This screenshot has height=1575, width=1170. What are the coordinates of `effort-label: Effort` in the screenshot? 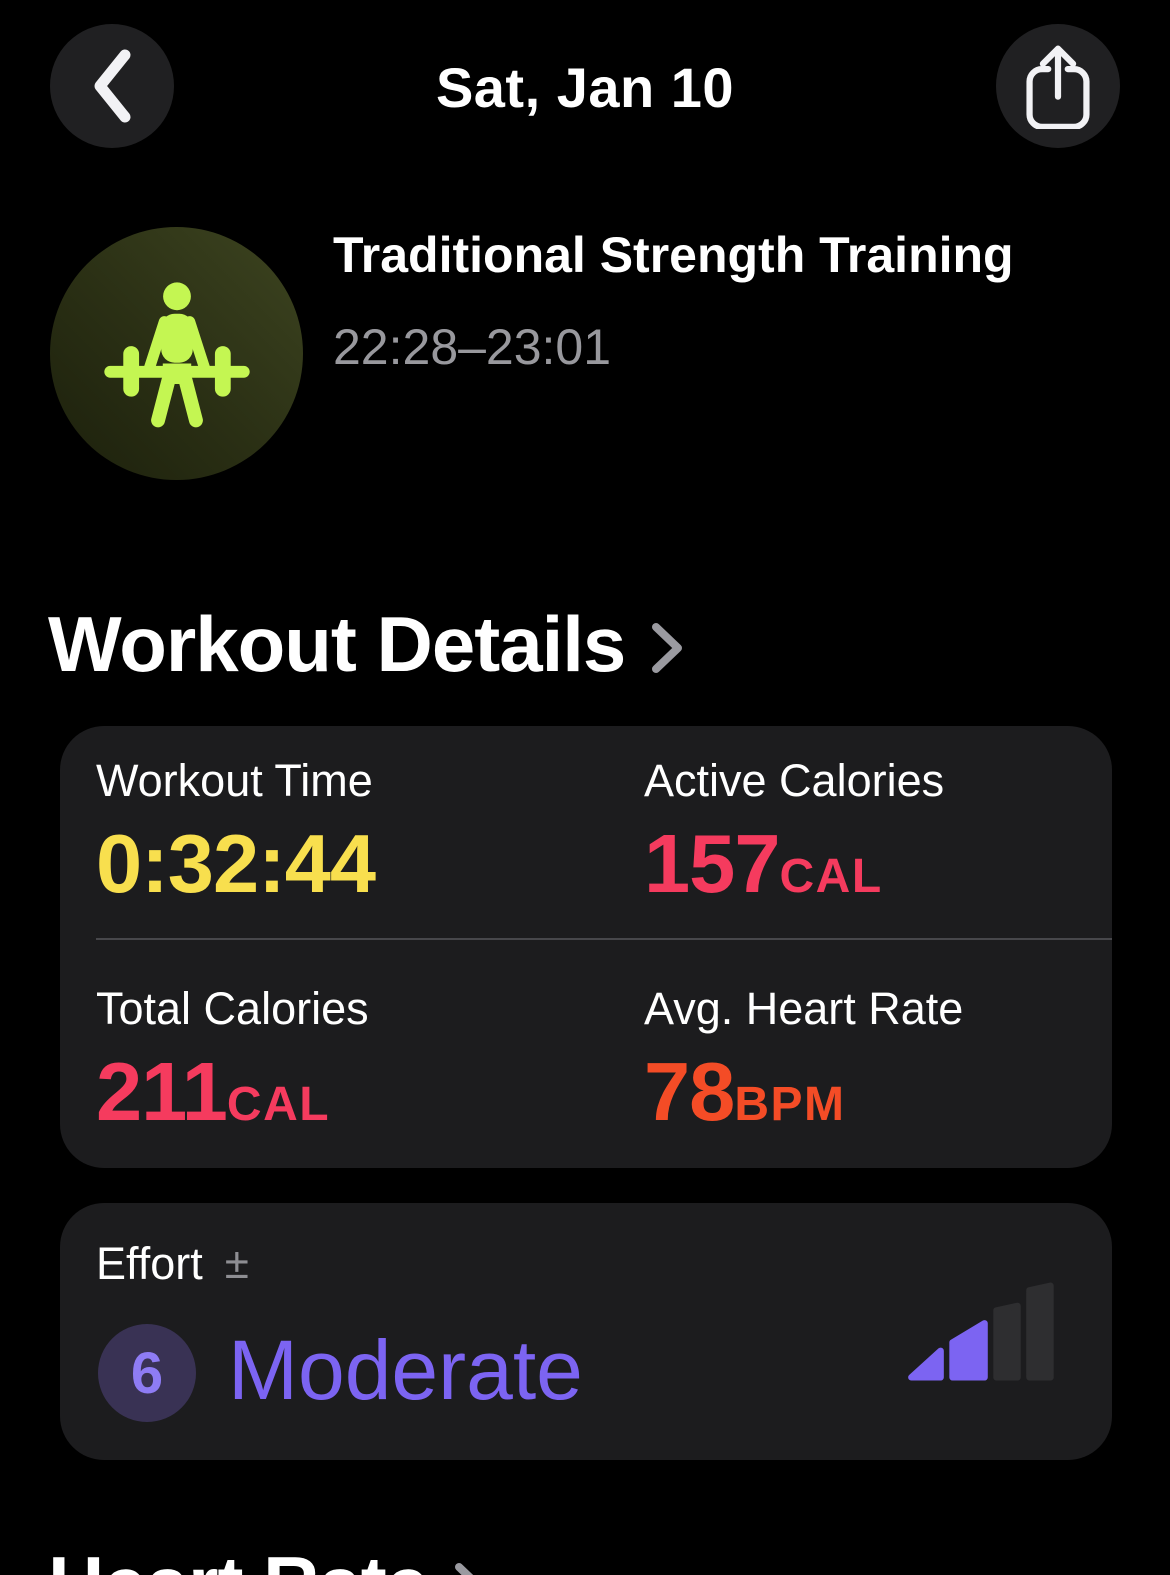 It's located at (149, 1263).